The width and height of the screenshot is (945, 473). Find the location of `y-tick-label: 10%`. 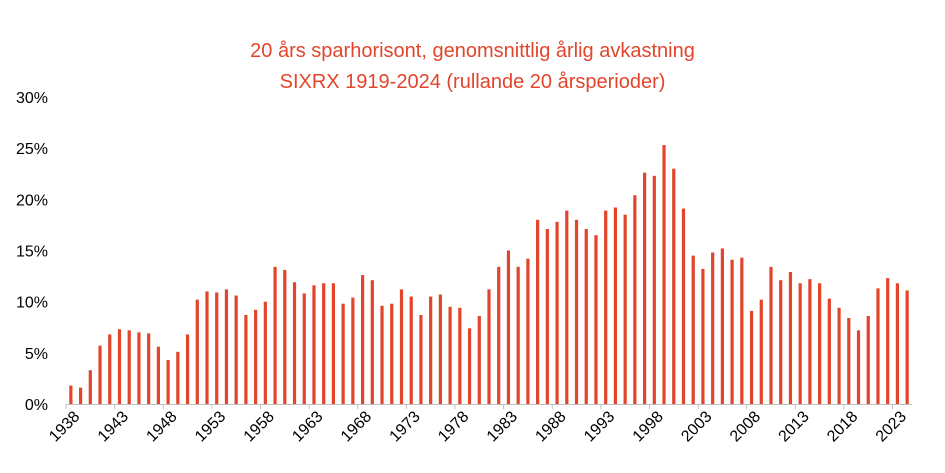

y-tick-label: 10% is located at coordinates (32, 303).